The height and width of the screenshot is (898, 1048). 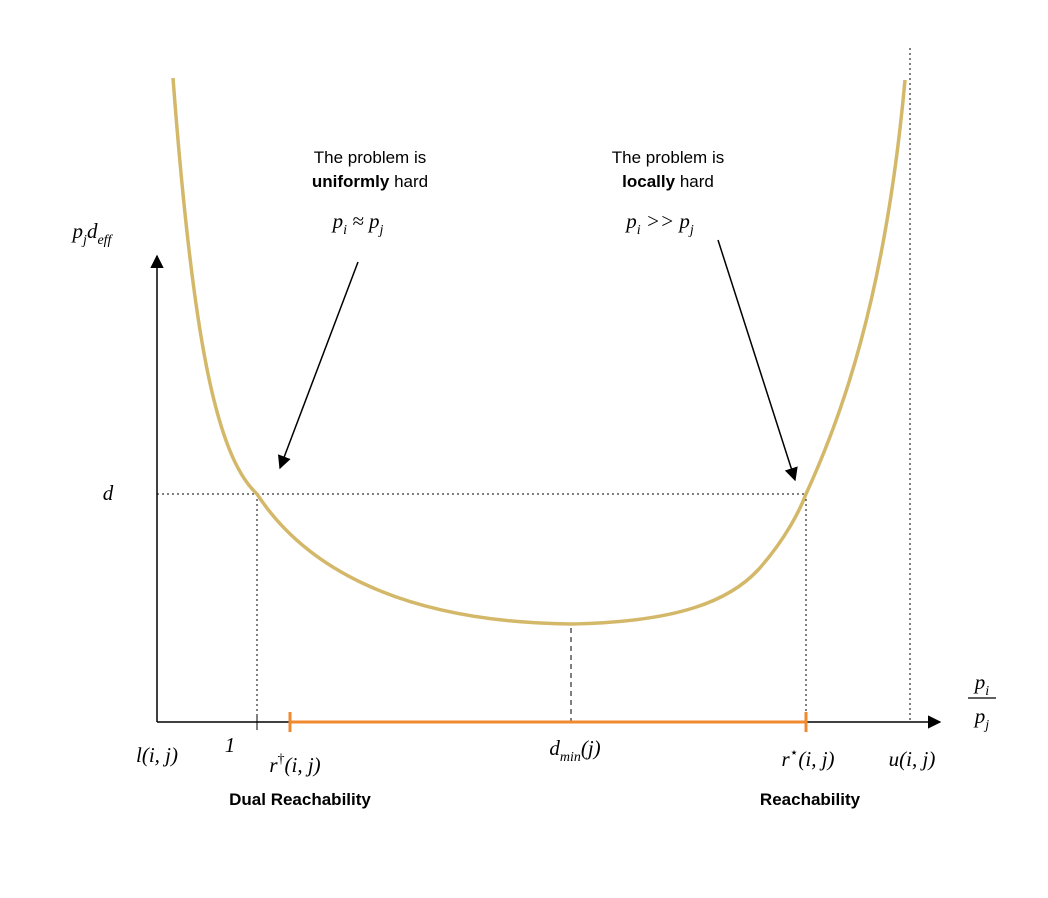 What do you see at coordinates (794, 753) in the screenshot?
I see `math-superscript: ⋆` at bounding box center [794, 753].